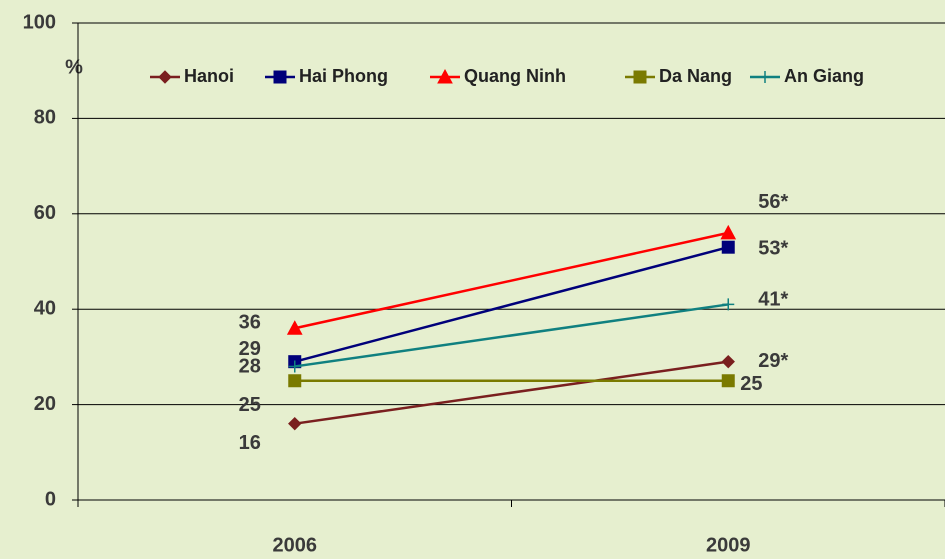  I want to click on data-label: 53*, so click(773, 248).